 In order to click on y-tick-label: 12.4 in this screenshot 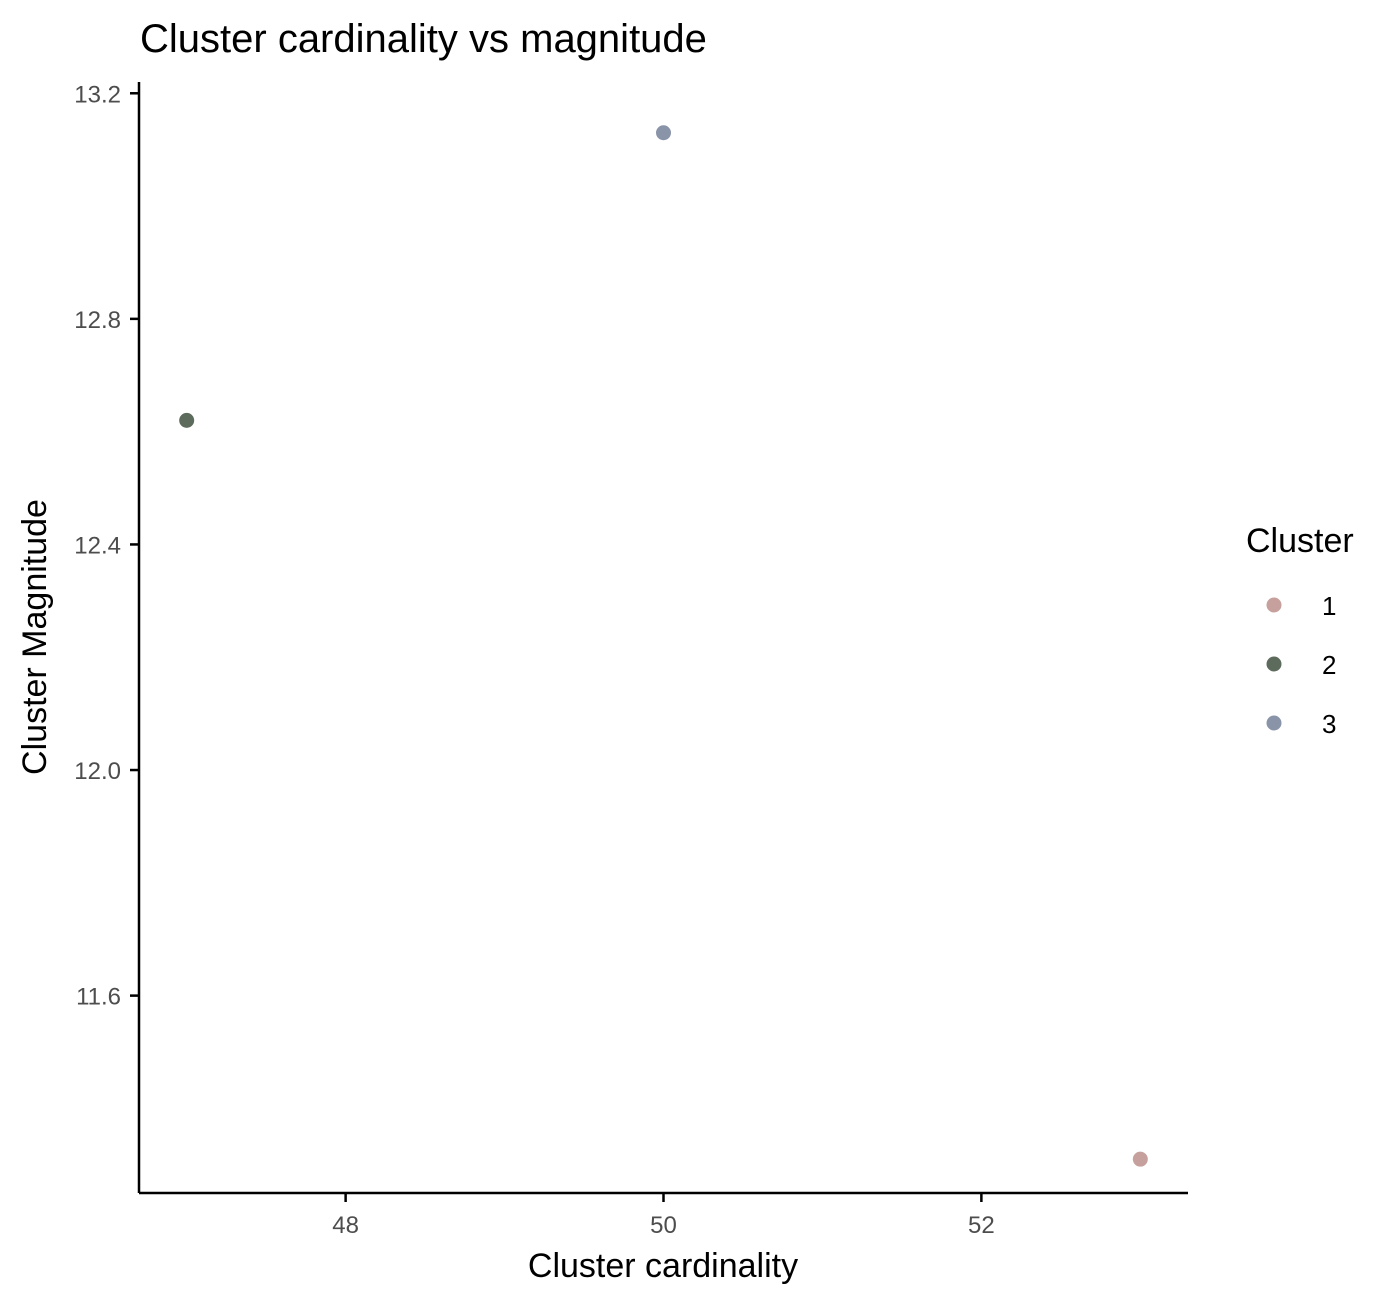, I will do `click(97, 545)`.